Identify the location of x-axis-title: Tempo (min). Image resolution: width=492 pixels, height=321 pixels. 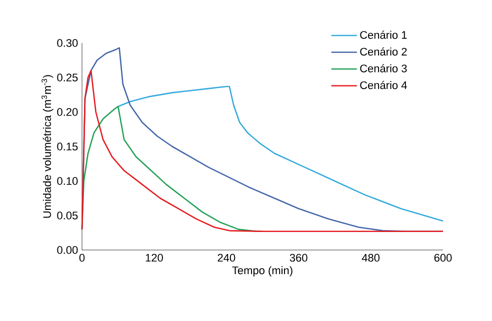
(262, 271).